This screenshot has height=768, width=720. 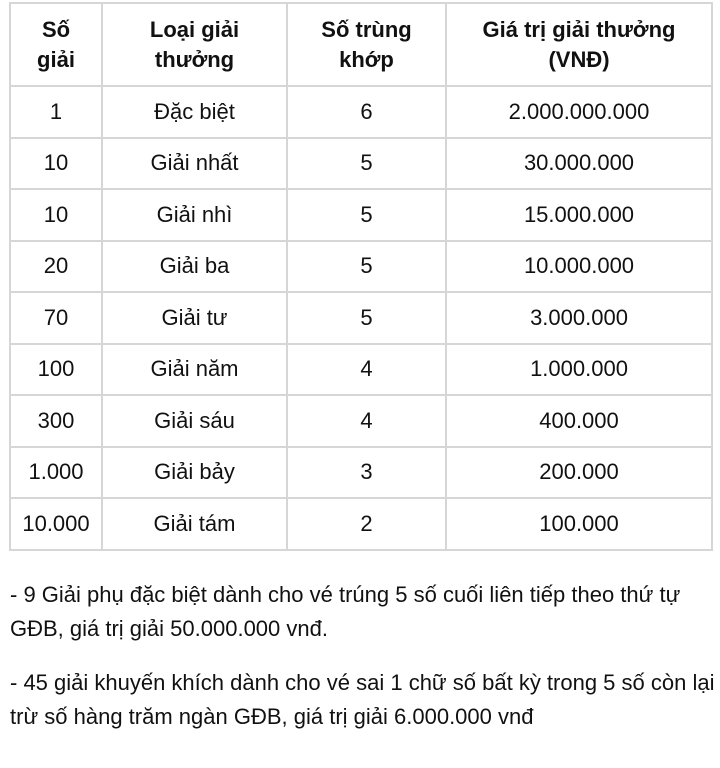 I want to click on table-row: 1.000 Giải bảy 3 200.000, so click(x=361, y=472).